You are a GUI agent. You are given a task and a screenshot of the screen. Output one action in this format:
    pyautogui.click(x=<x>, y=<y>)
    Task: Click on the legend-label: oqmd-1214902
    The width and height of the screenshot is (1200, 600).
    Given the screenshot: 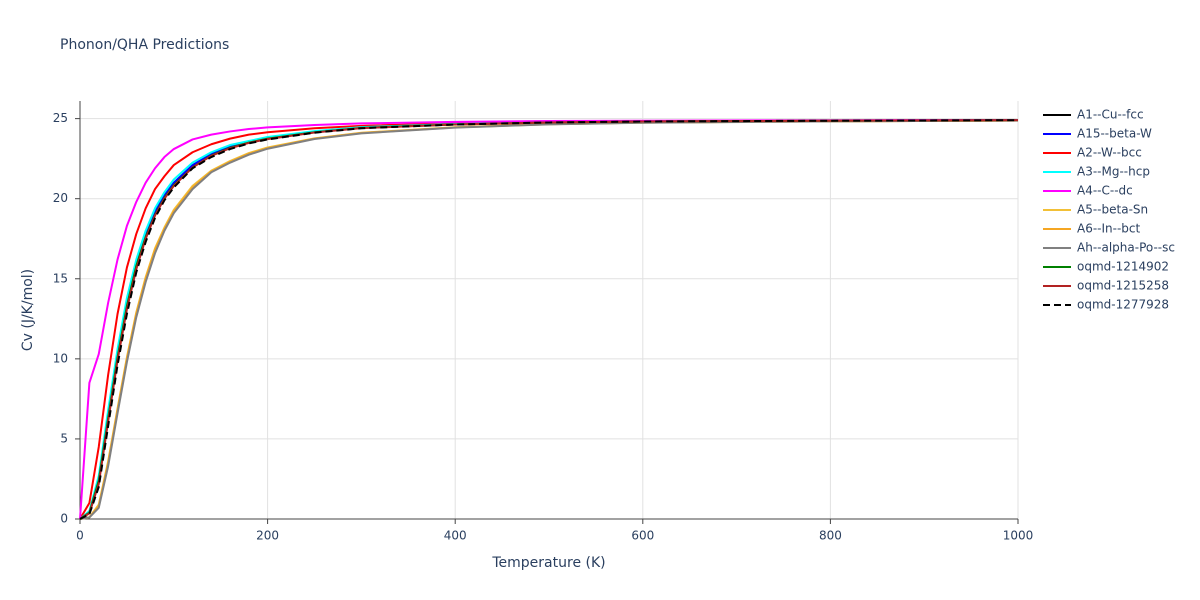 What is the action you would take?
    pyautogui.click(x=1123, y=267)
    